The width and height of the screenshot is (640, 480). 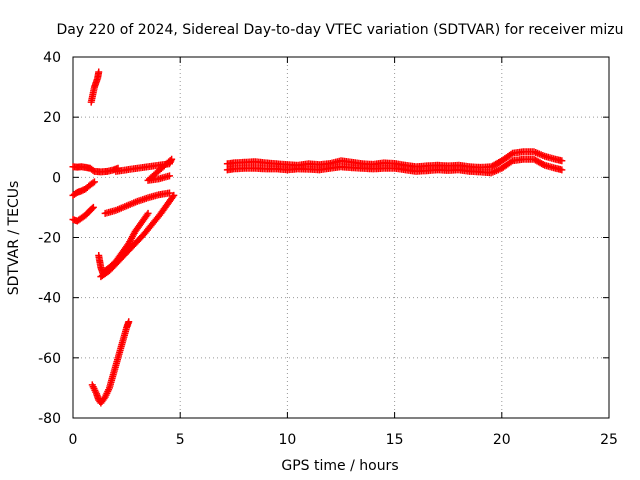 What do you see at coordinates (502, 440) in the screenshot?
I see `x-tick-label: 20` at bounding box center [502, 440].